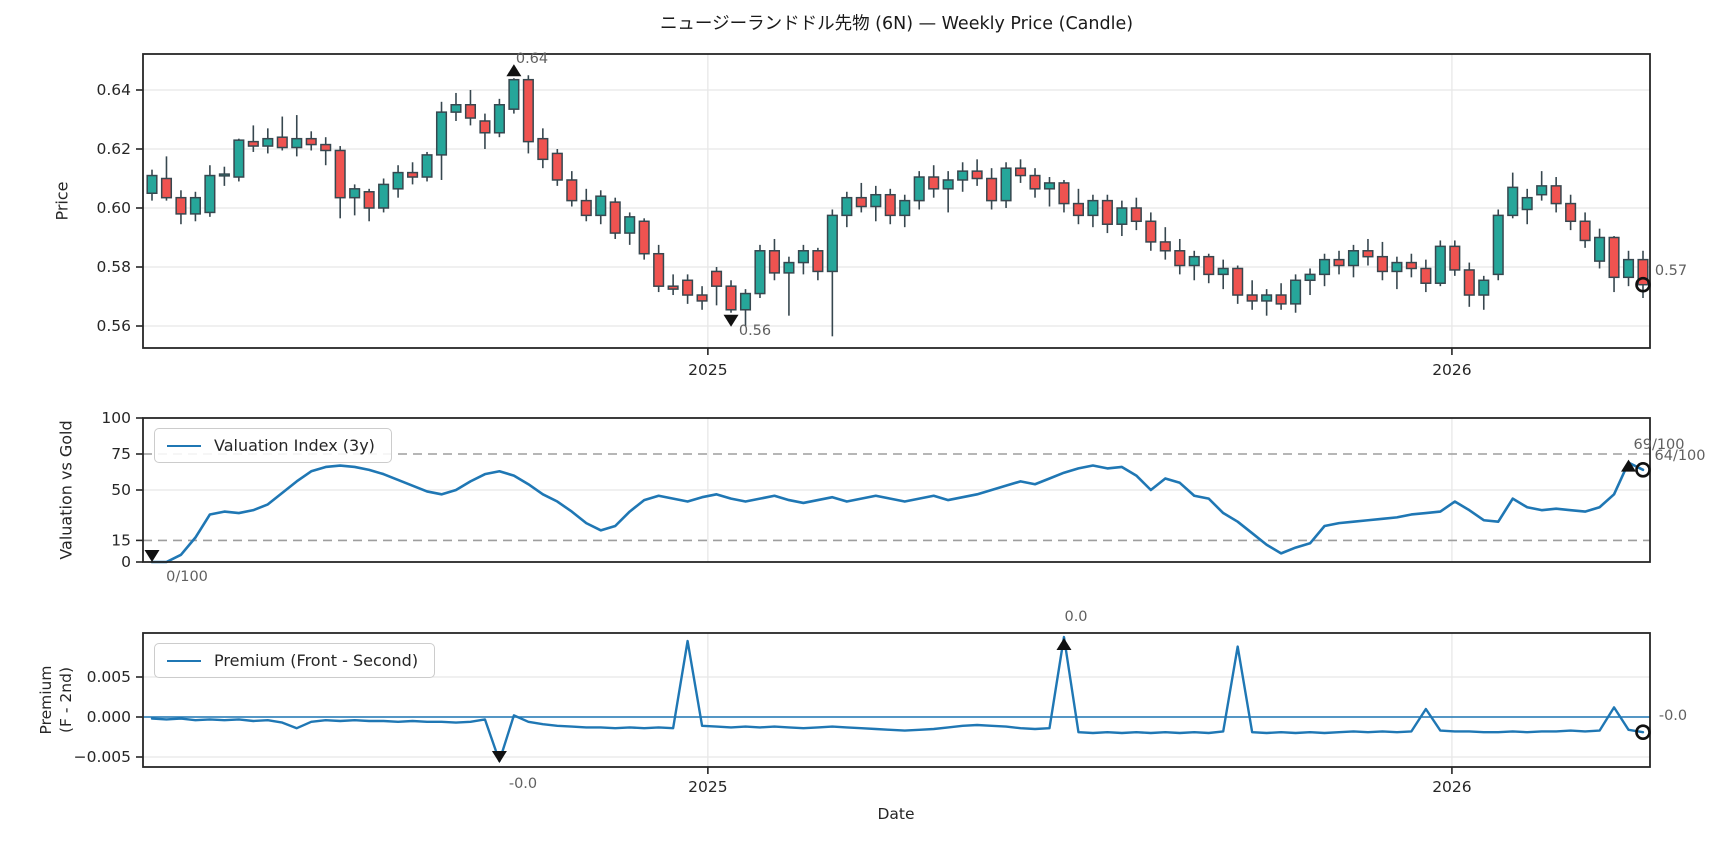 This screenshot has width=1728, height=849. Describe the element at coordinates (294, 445) in the screenshot. I see `valuation-legend-label: Valuation Index (3y)` at that location.